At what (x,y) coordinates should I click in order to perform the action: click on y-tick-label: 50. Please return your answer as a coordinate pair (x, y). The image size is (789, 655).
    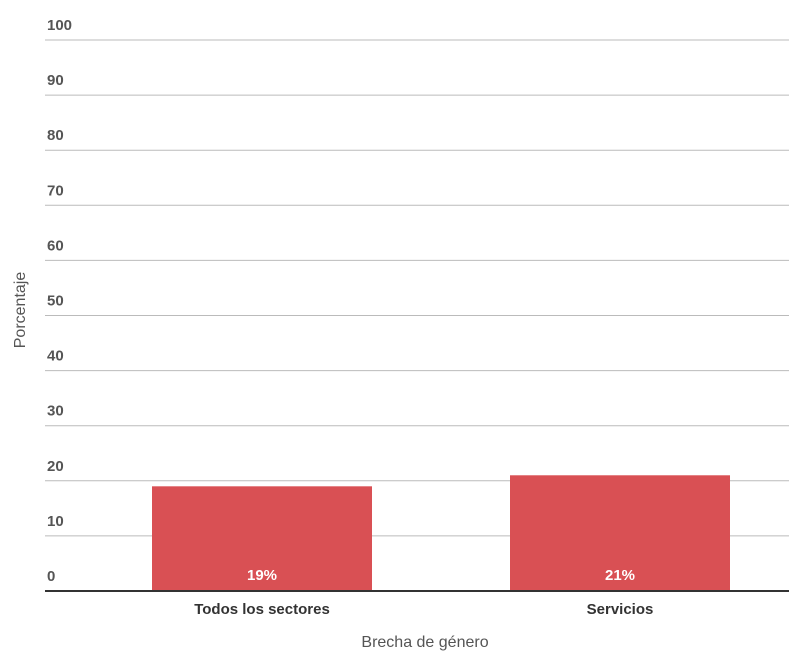
    Looking at the image, I should click on (55, 300).